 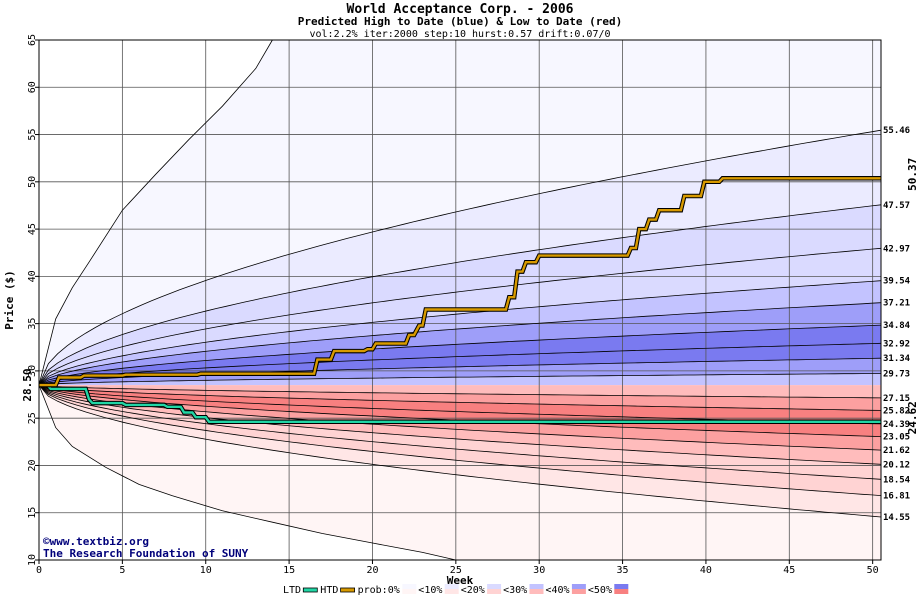 What do you see at coordinates (912, 417) in the screenshot?
I see `ltd-final-label: 24.62` at bounding box center [912, 417].